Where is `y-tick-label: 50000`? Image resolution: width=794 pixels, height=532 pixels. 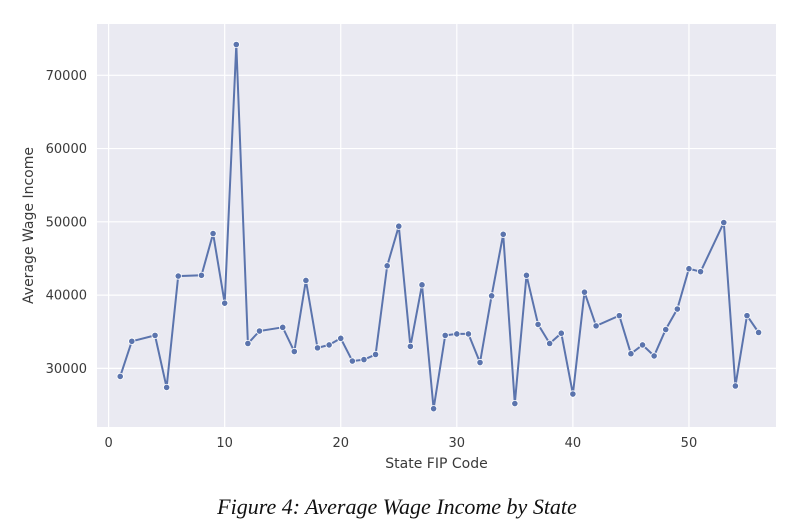
y-tick-label: 50000 is located at coordinates (66, 222).